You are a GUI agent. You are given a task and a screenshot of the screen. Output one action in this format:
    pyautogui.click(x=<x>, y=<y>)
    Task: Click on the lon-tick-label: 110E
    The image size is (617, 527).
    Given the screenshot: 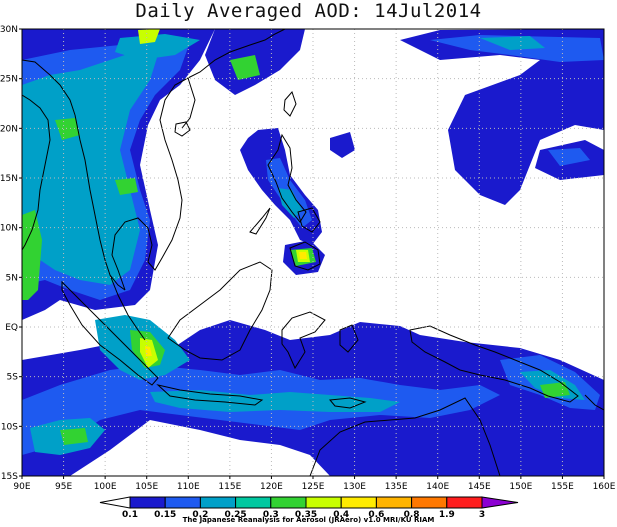 What is the action you would take?
    pyautogui.click(x=188, y=487)
    